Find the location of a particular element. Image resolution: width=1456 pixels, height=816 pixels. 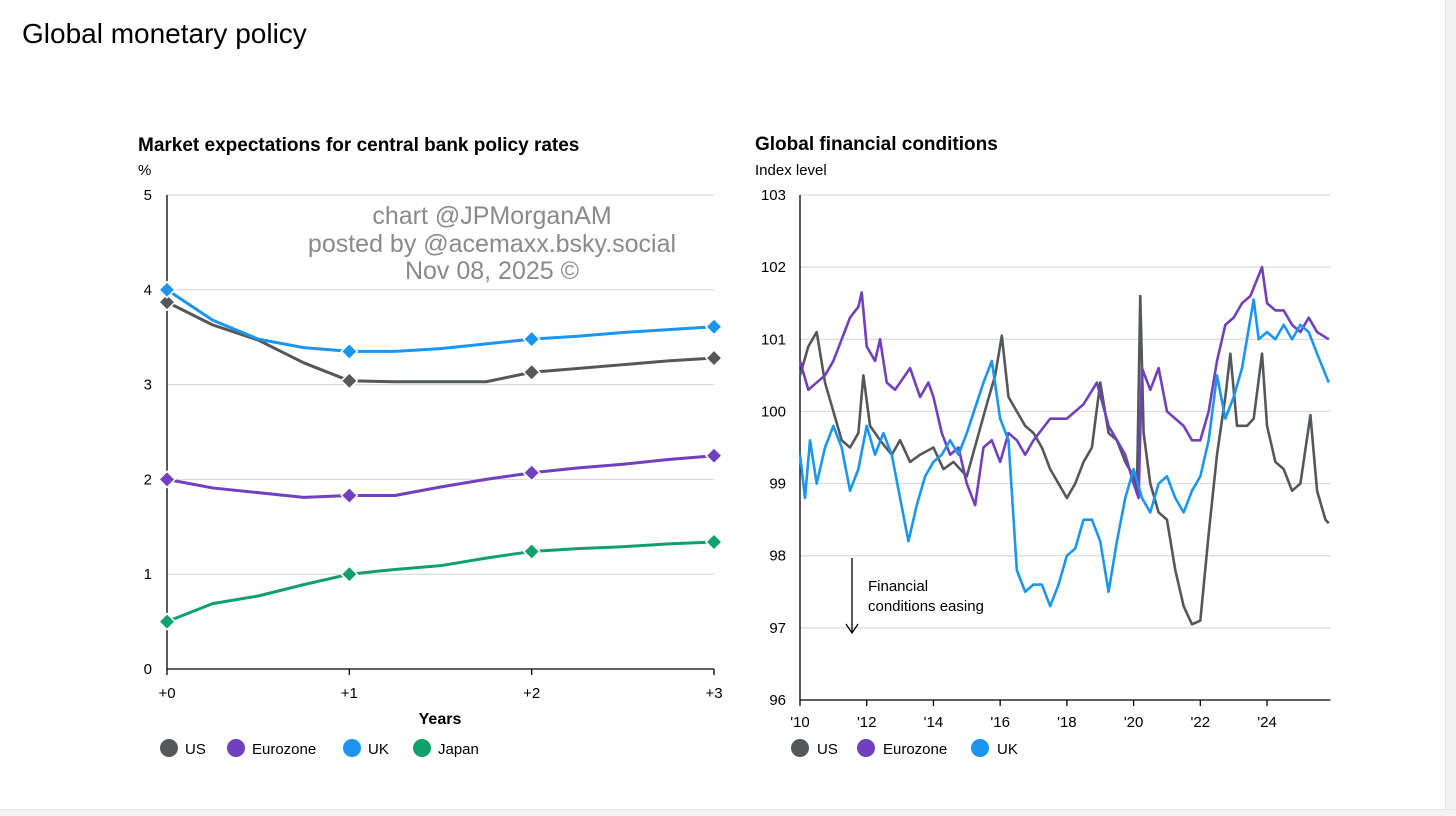

window-edge-right is located at coordinates (1450, 408).